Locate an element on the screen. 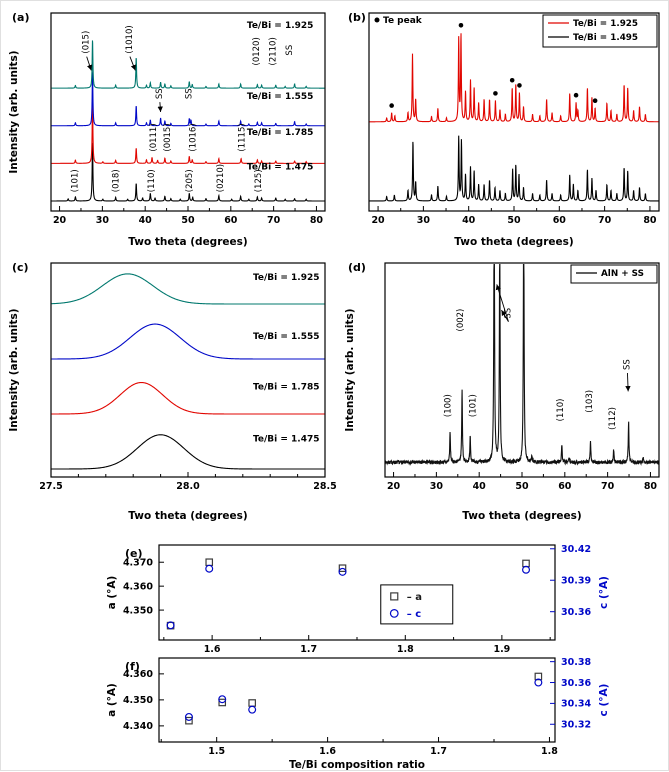  svg-text: (1010) is located at coordinates (130, 39).